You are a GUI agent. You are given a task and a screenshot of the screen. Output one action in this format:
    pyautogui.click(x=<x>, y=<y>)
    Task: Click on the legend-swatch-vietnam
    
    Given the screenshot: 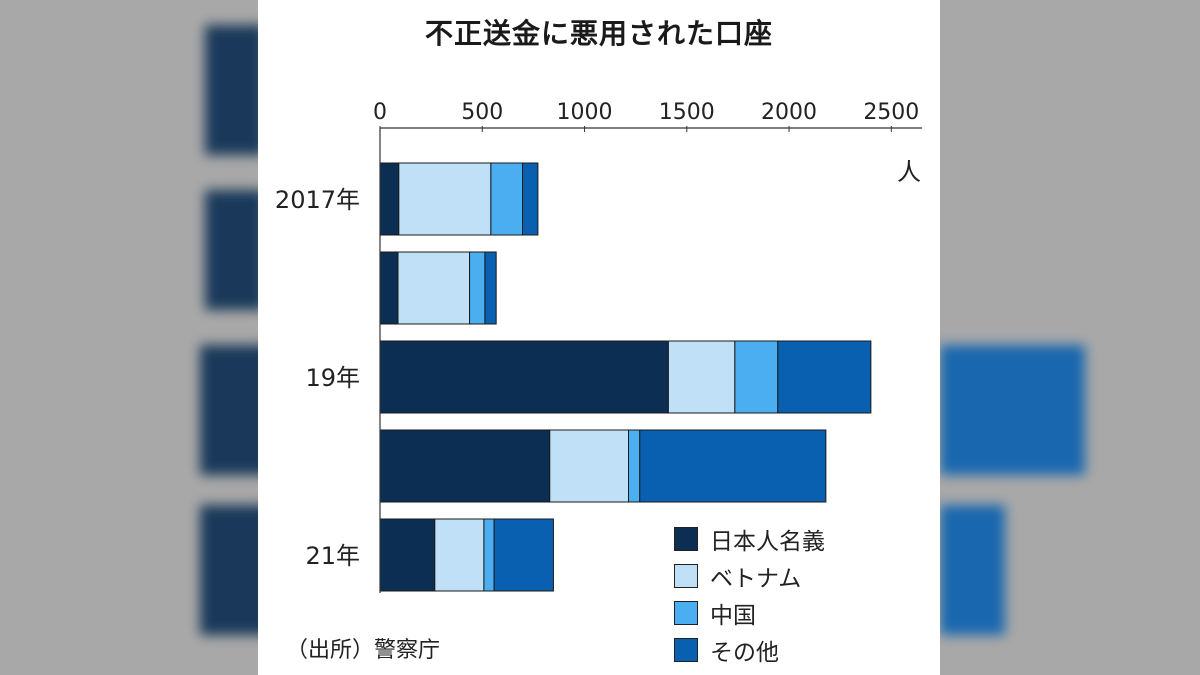 What is the action you would take?
    pyautogui.click(x=686, y=575)
    